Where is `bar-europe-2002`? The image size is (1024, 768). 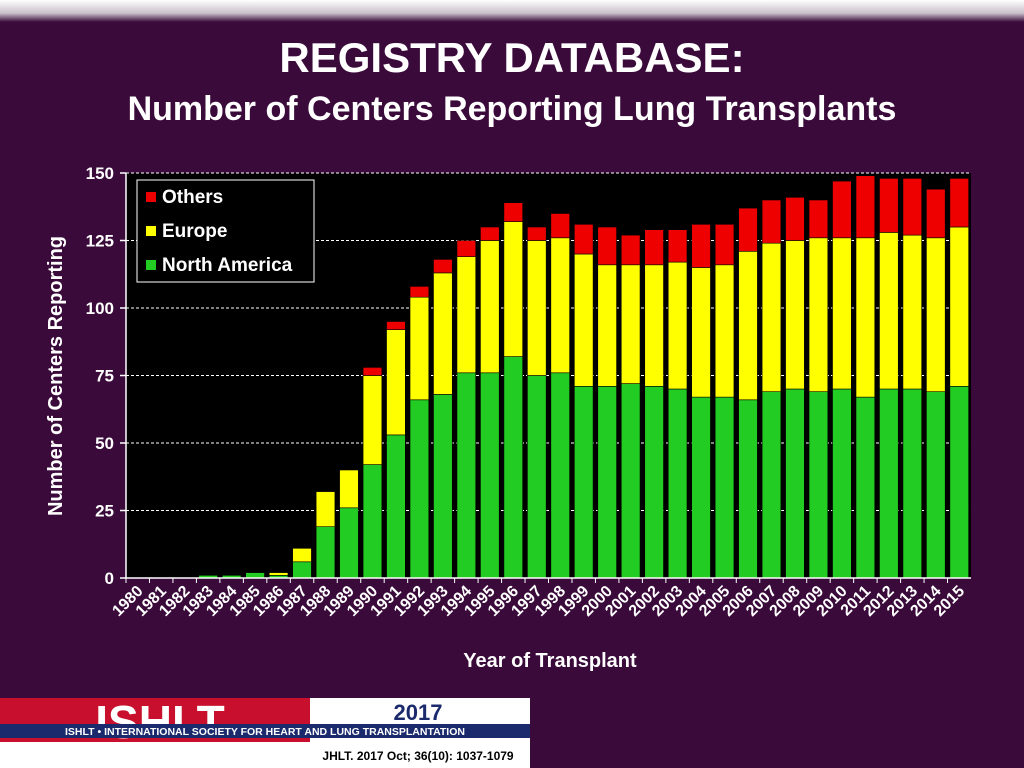 bar-europe-2002 is located at coordinates (654, 325).